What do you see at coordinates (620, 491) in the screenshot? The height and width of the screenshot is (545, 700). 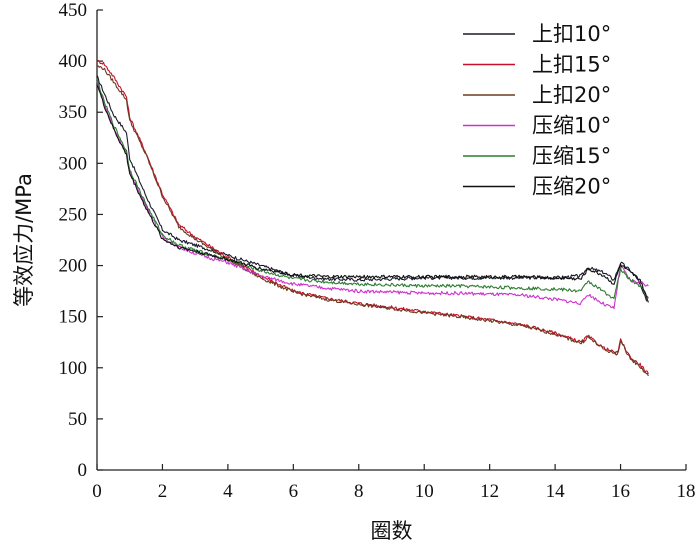 I see `x-tick-label: 16` at bounding box center [620, 491].